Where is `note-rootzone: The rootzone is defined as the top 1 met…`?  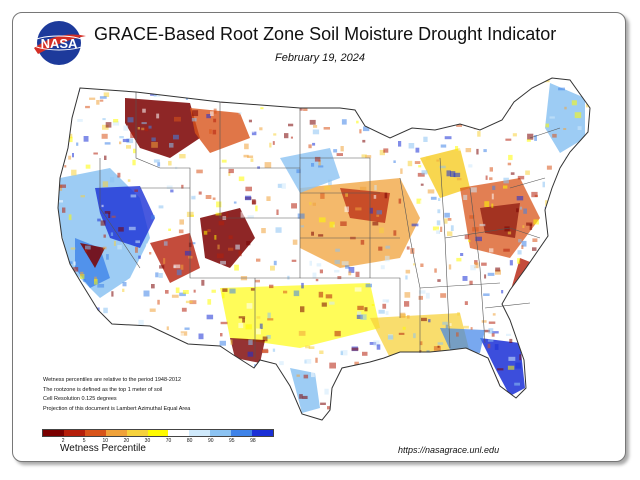
note-rootzone: The rootzone is defined as the top 1 met… is located at coordinates (103, 389).